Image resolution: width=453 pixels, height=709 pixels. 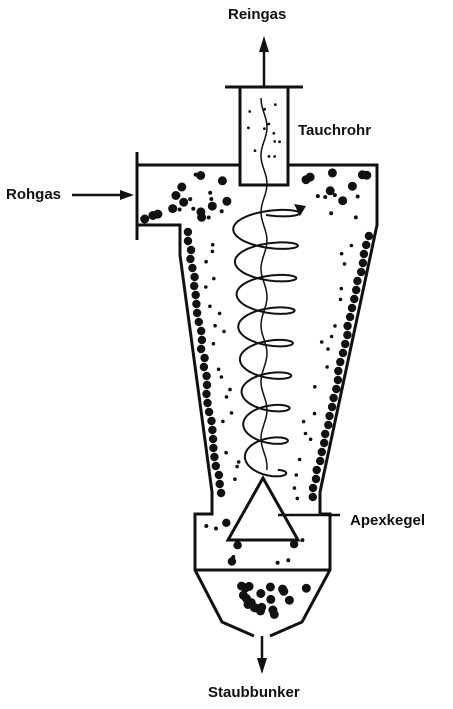 I want to click on label-rohgas: Rohgas, so click(x=34, y=194).